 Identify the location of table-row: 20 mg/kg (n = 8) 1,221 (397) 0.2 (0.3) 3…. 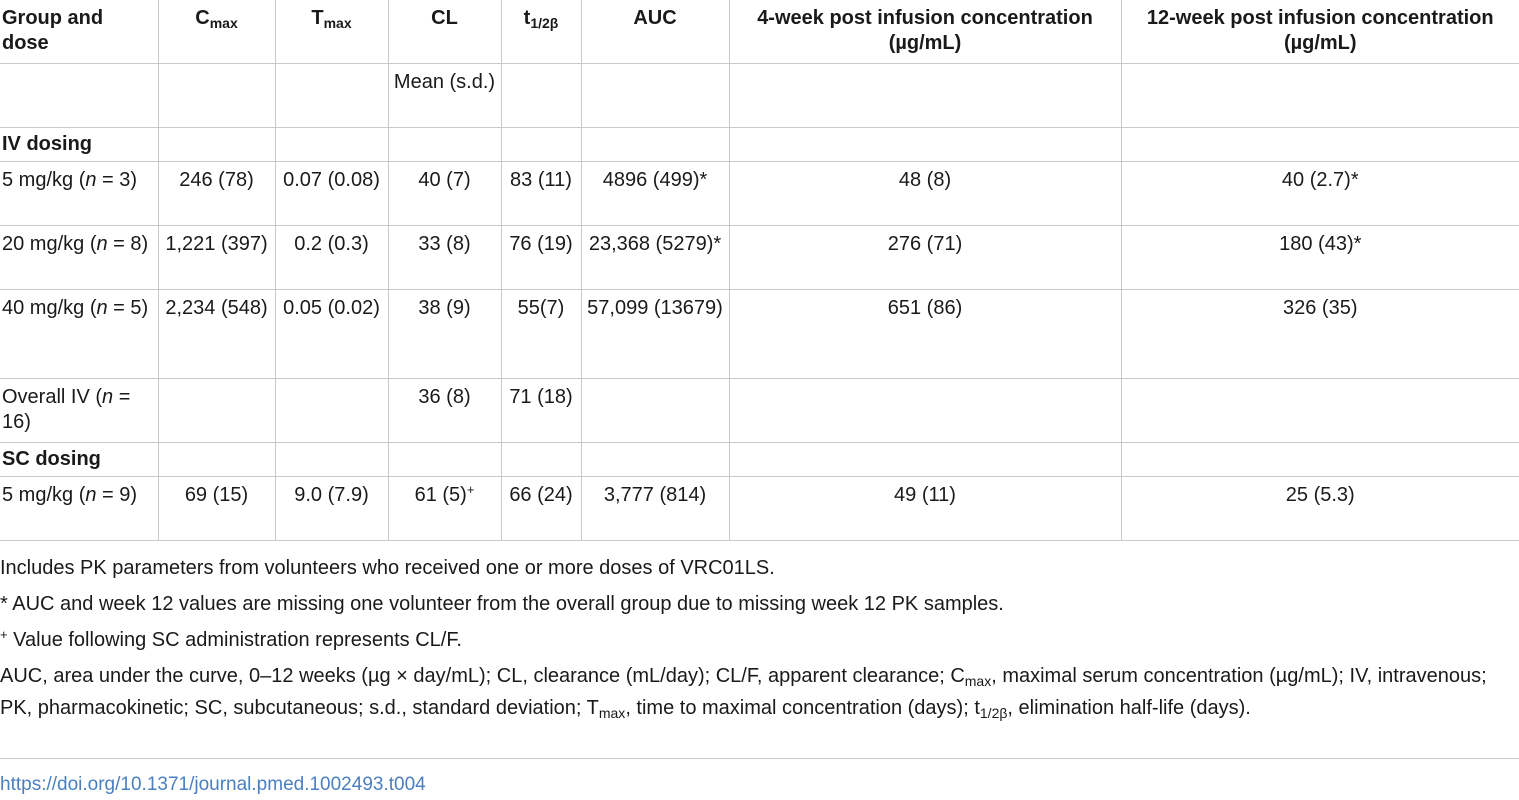
(759, 257).